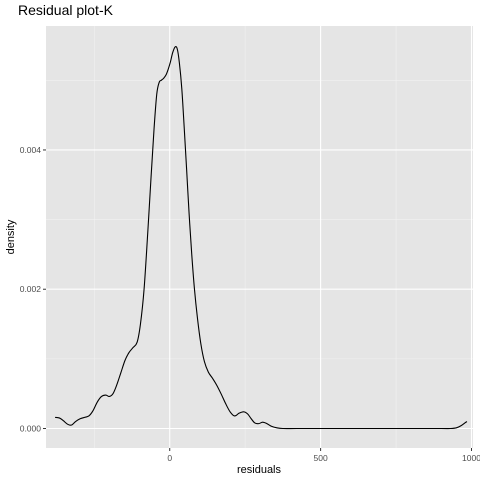 The height and width of the screenshot is (480, 480). I want to click on y-axis: 0.000 0.002 0.004, so click(33, 289).